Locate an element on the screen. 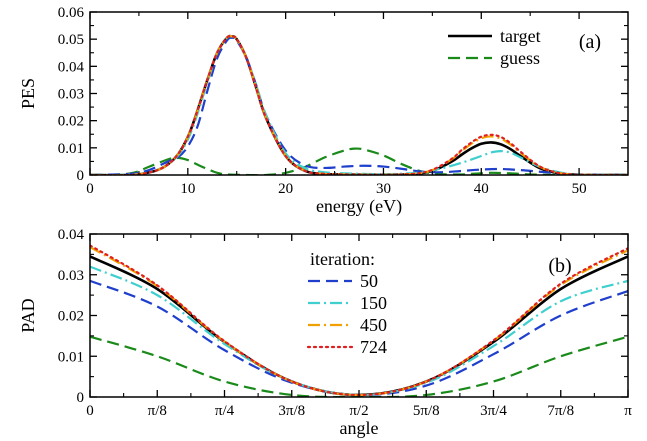 The width and height of the screenshot is (647, 441). x-axis-label: energy (eV) is located at coordinates (359, 206).